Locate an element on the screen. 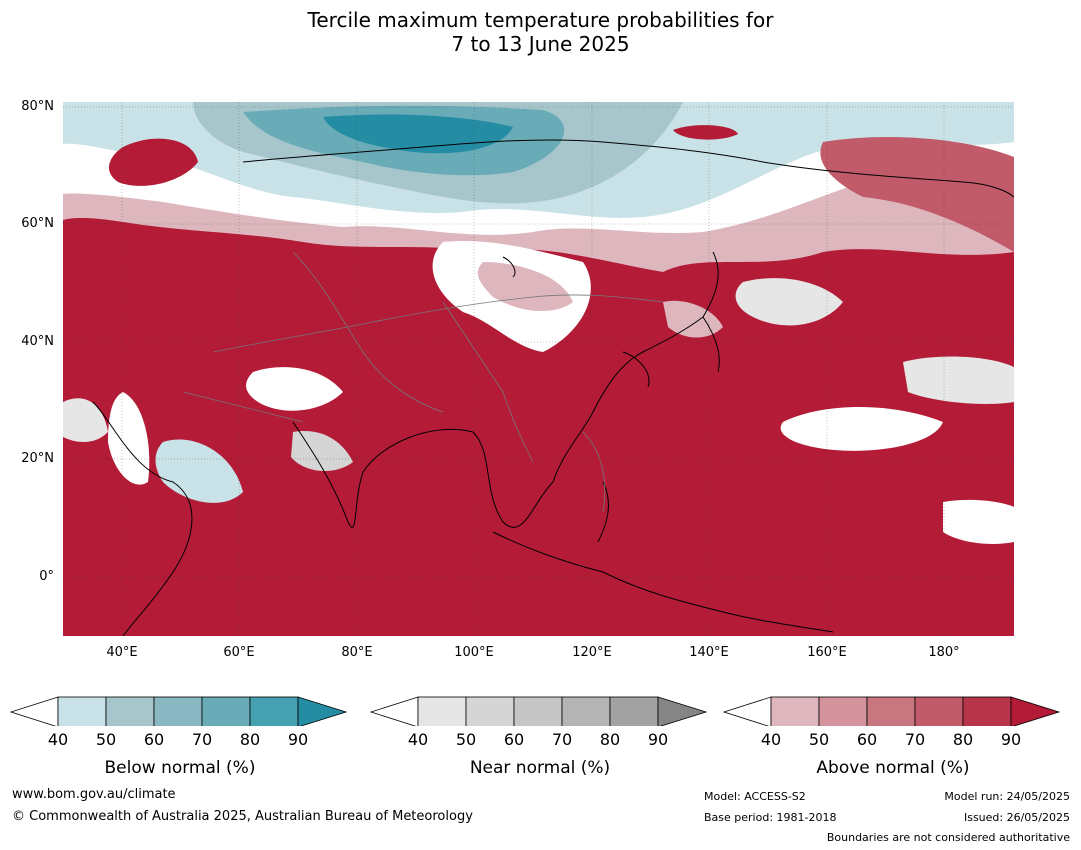  colorbar-near-swatches is located at coordinates (539, 711).